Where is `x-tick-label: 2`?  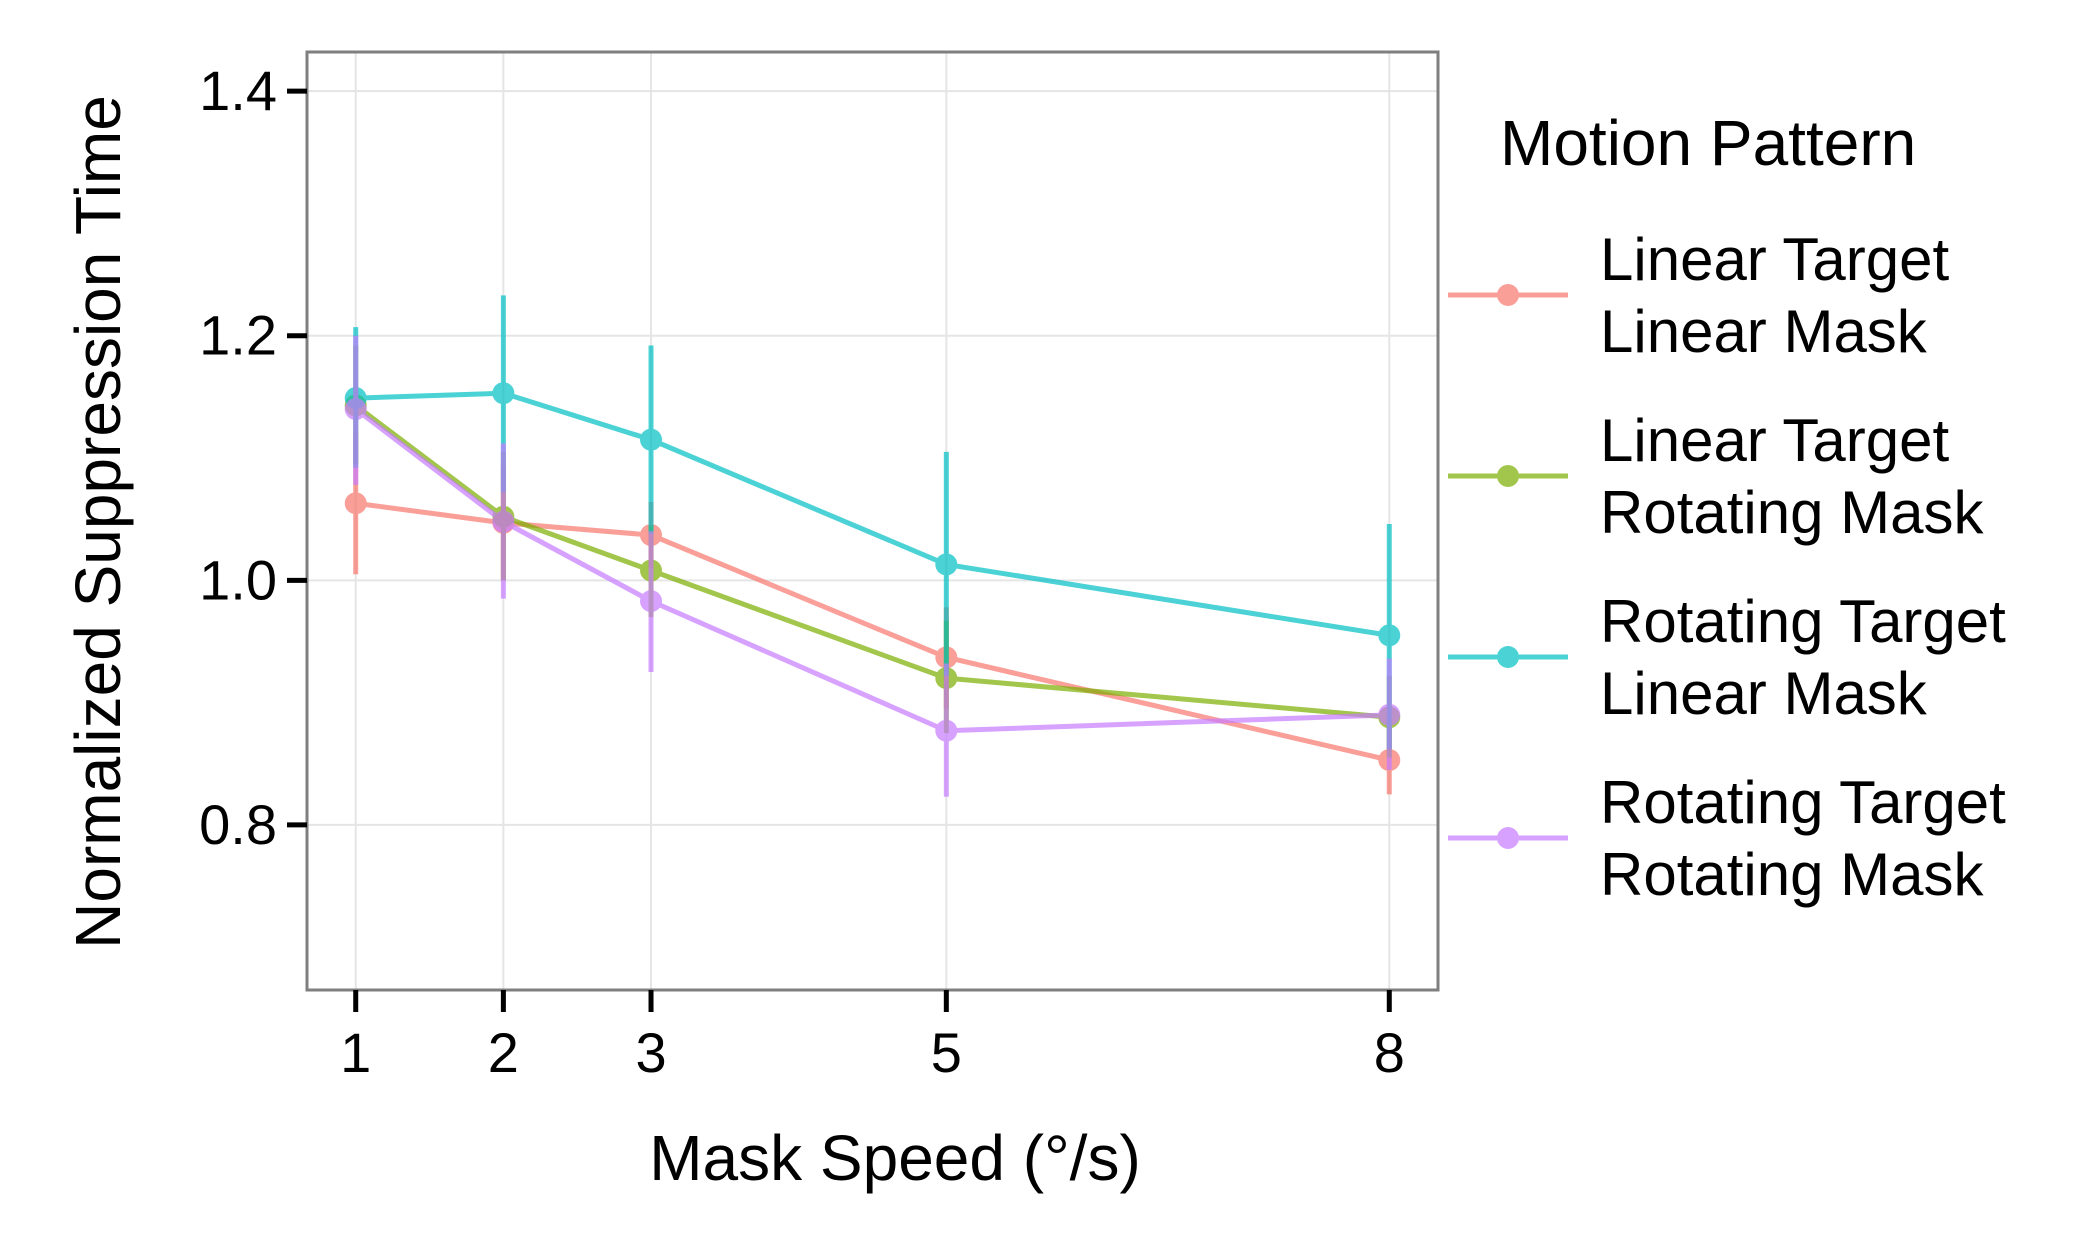
x-tick-label: 2 is located at coordinates (503, 1052).